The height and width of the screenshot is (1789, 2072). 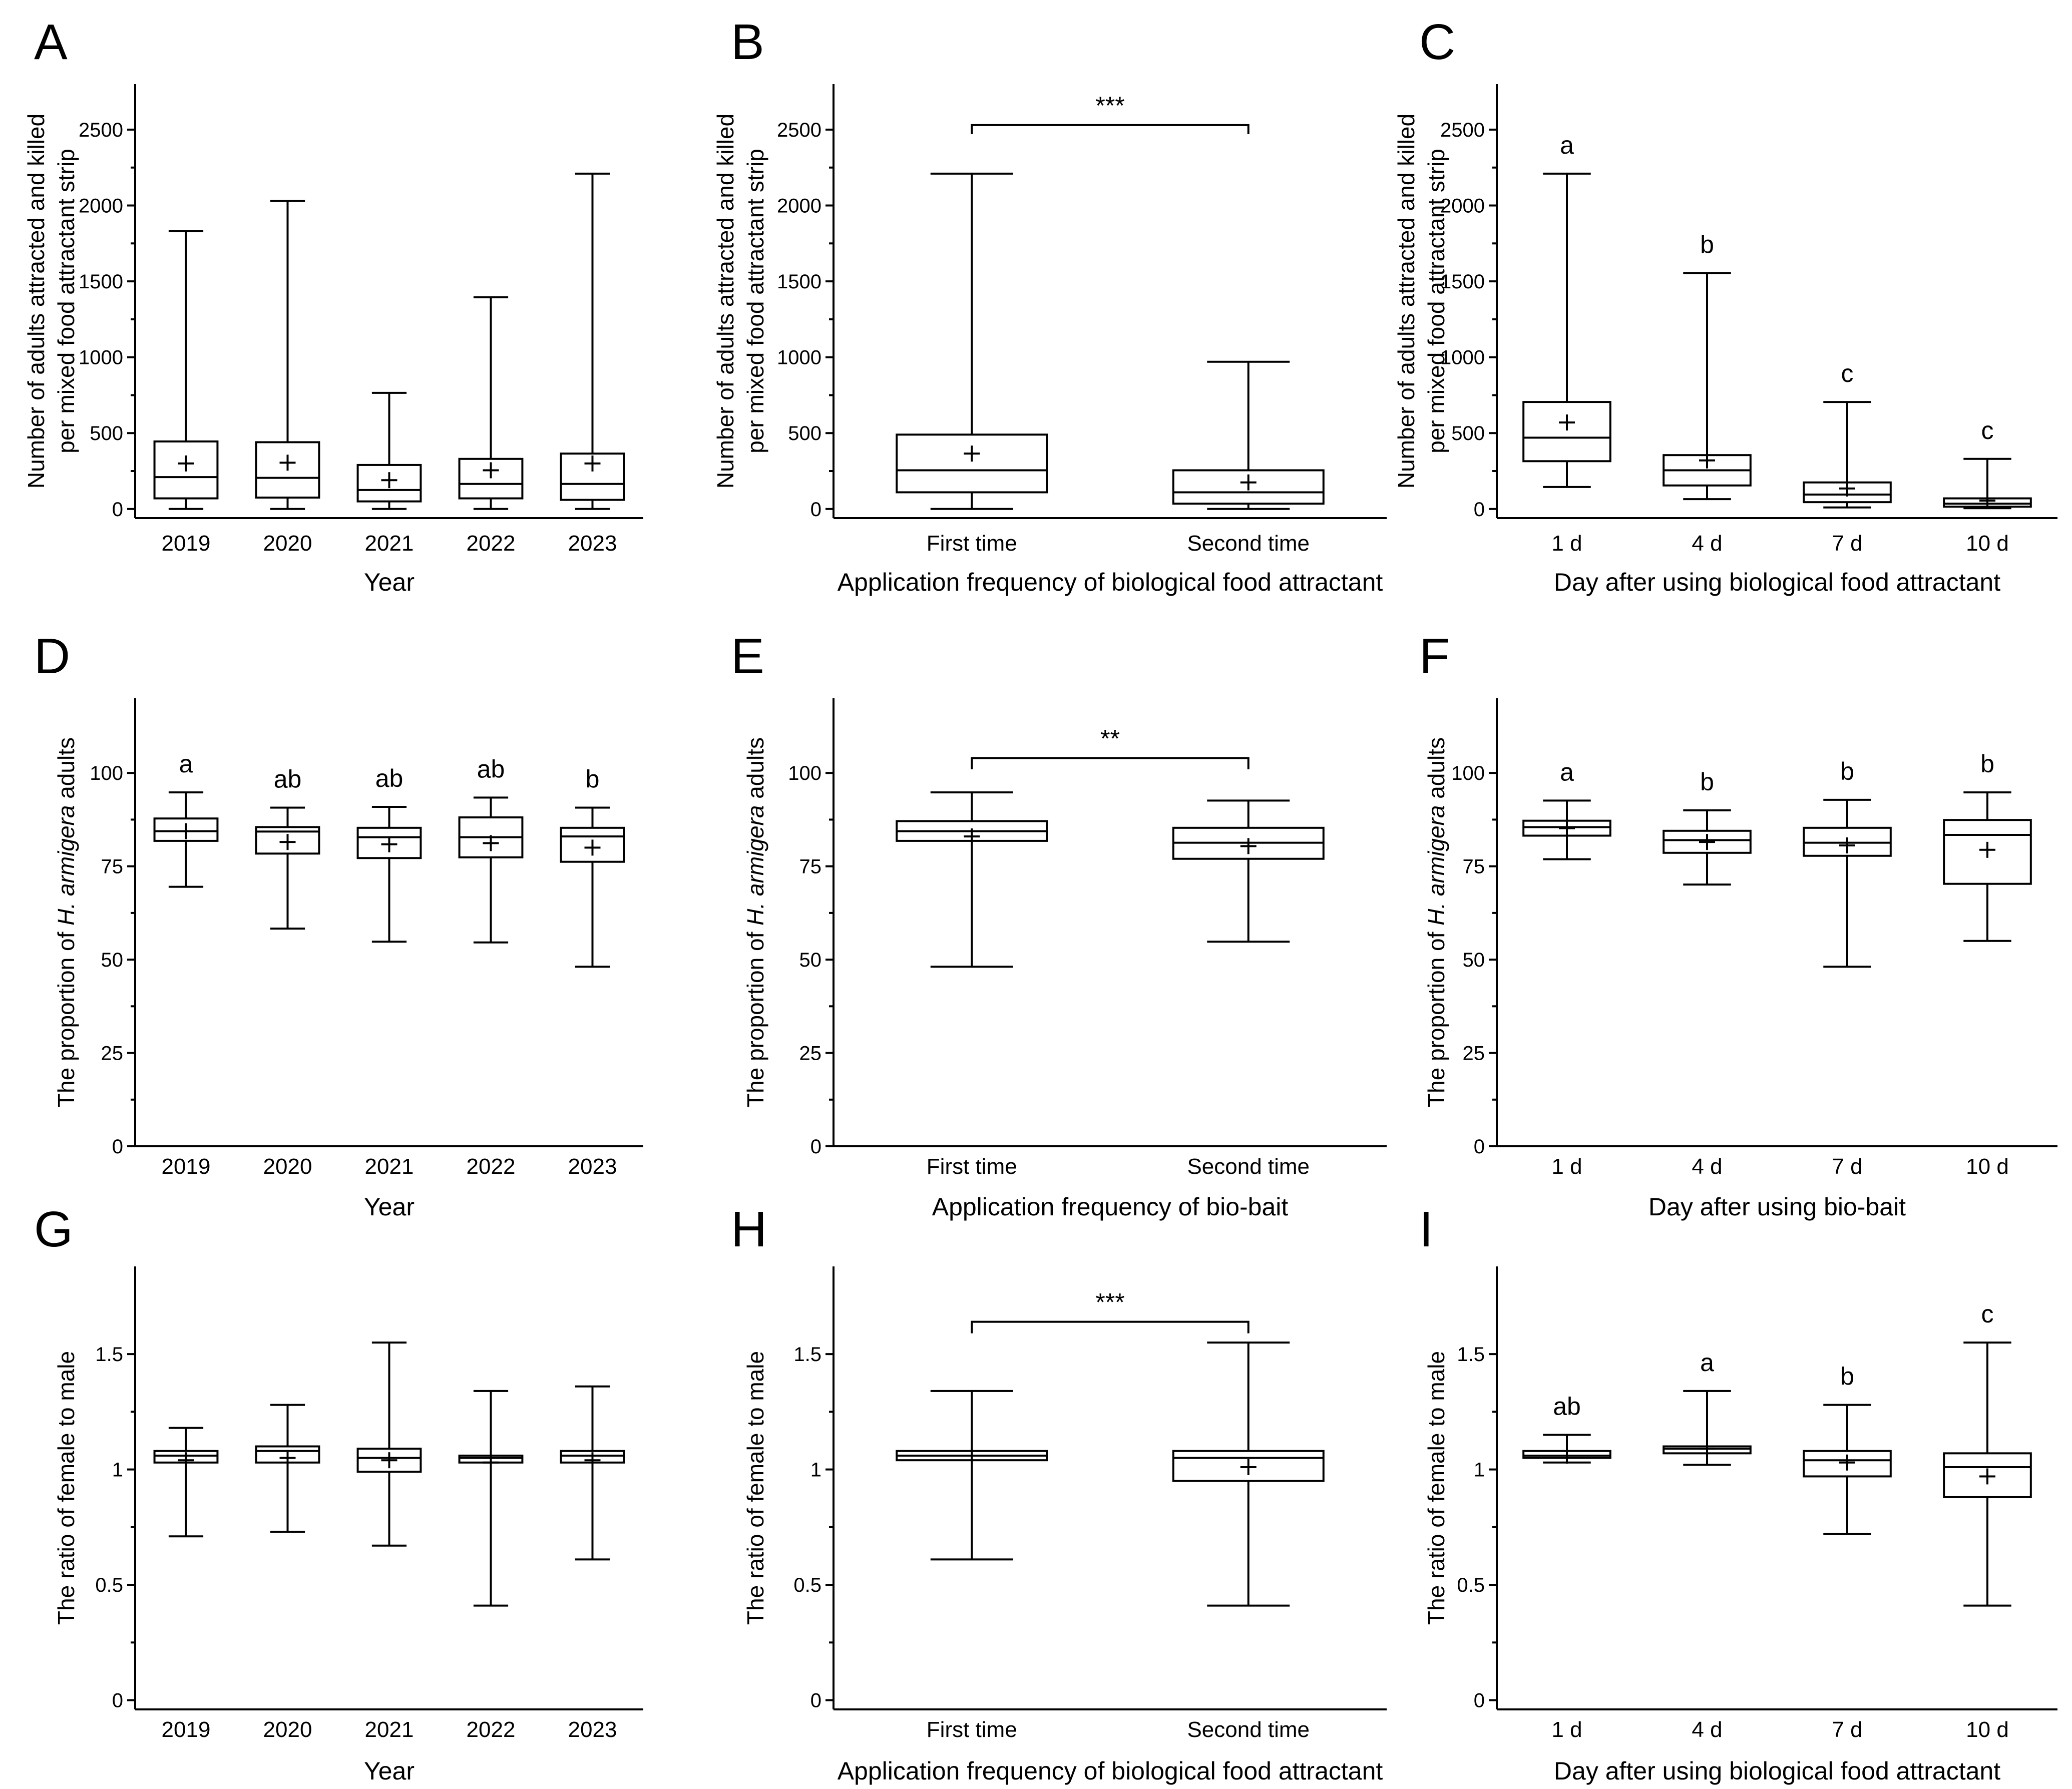 I want to click on box-2019, so click(x=186, y=1482).